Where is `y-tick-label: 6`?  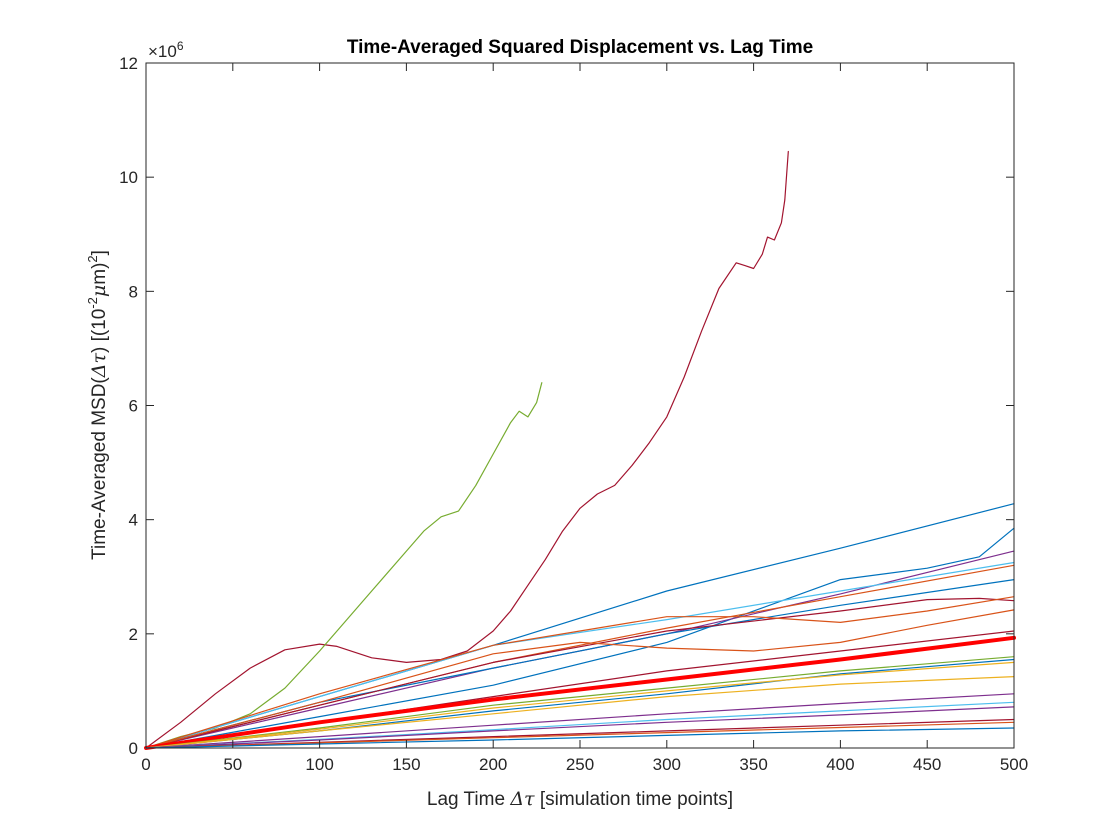
y-tick-label: 6 is located at coordinates (133, 406).